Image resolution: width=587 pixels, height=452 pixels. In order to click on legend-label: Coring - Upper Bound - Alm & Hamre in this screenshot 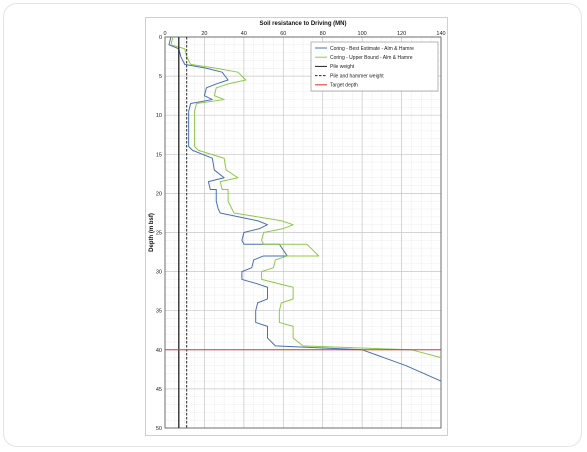, I will do `click(371, 58)`.